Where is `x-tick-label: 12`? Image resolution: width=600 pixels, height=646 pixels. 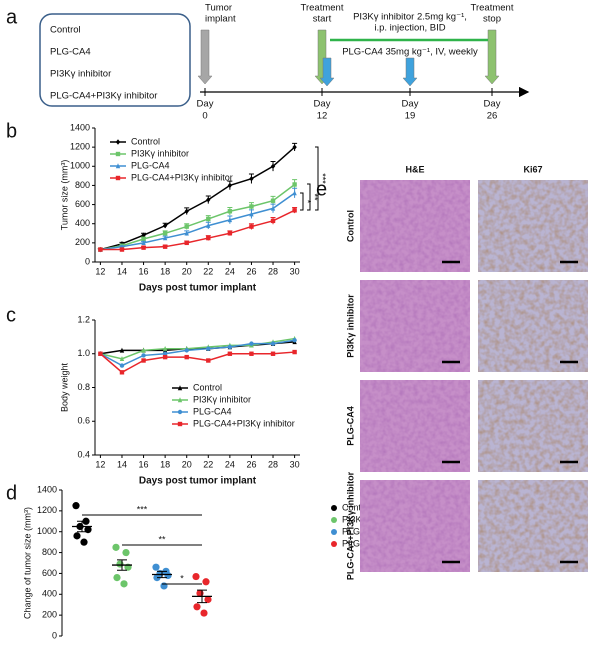 x-tick-label: 12 is located at coordinates (100, 271).